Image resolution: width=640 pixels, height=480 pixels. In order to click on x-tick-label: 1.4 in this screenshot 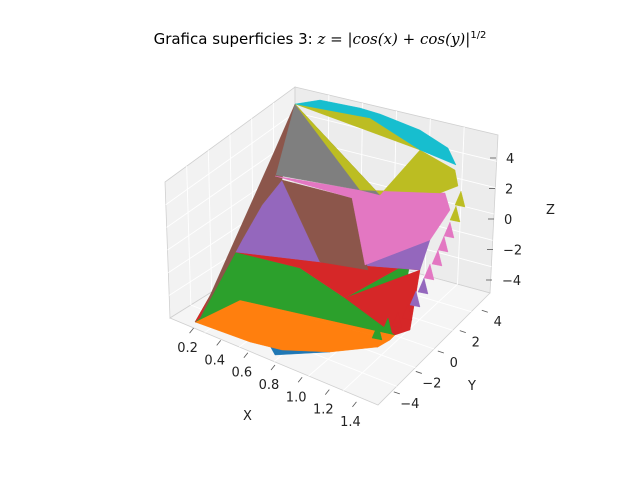, I will do `click(350, 422)`.